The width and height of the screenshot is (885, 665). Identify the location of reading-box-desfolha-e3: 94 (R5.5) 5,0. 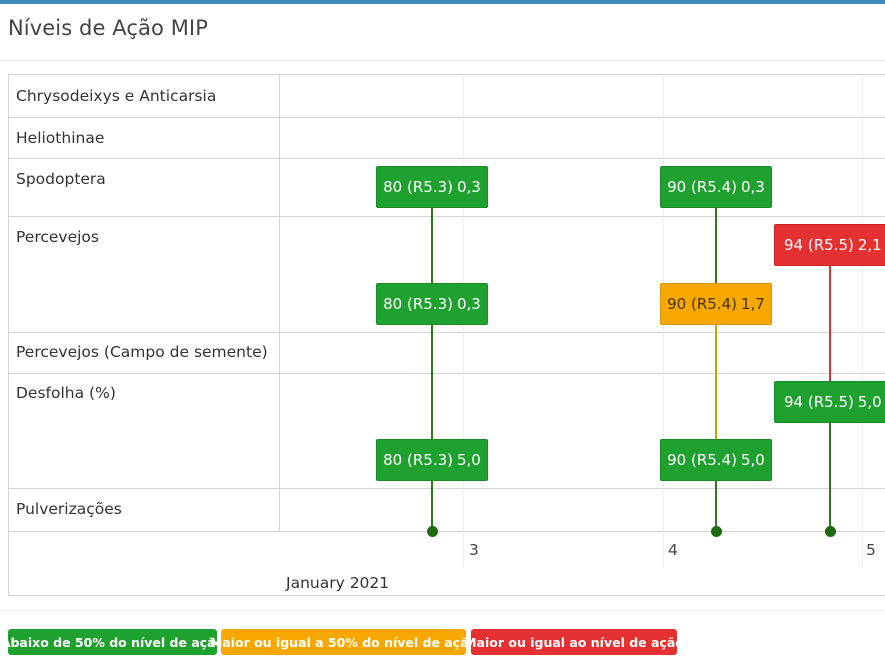
(829, 402).